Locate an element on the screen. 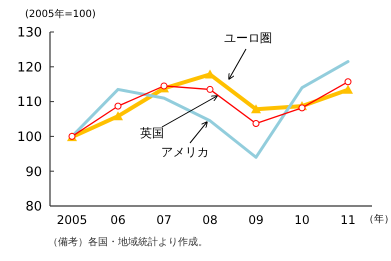  text: （備考）各国・地域統計より作成。 is located at coordinates (128, 242).